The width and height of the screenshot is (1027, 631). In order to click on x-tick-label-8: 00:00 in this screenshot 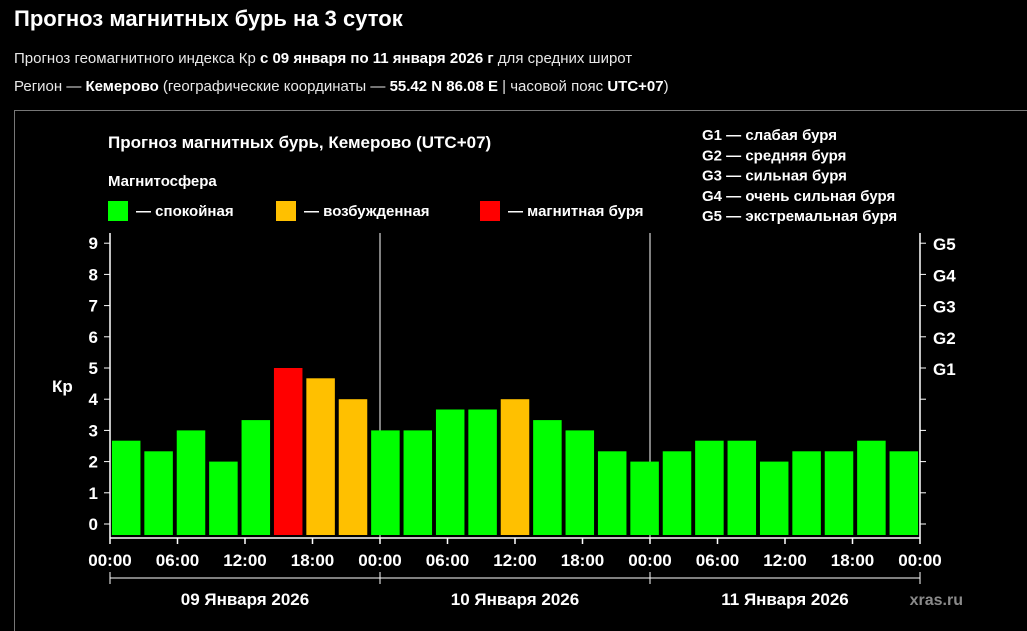, I will do `click(649, 560)`.